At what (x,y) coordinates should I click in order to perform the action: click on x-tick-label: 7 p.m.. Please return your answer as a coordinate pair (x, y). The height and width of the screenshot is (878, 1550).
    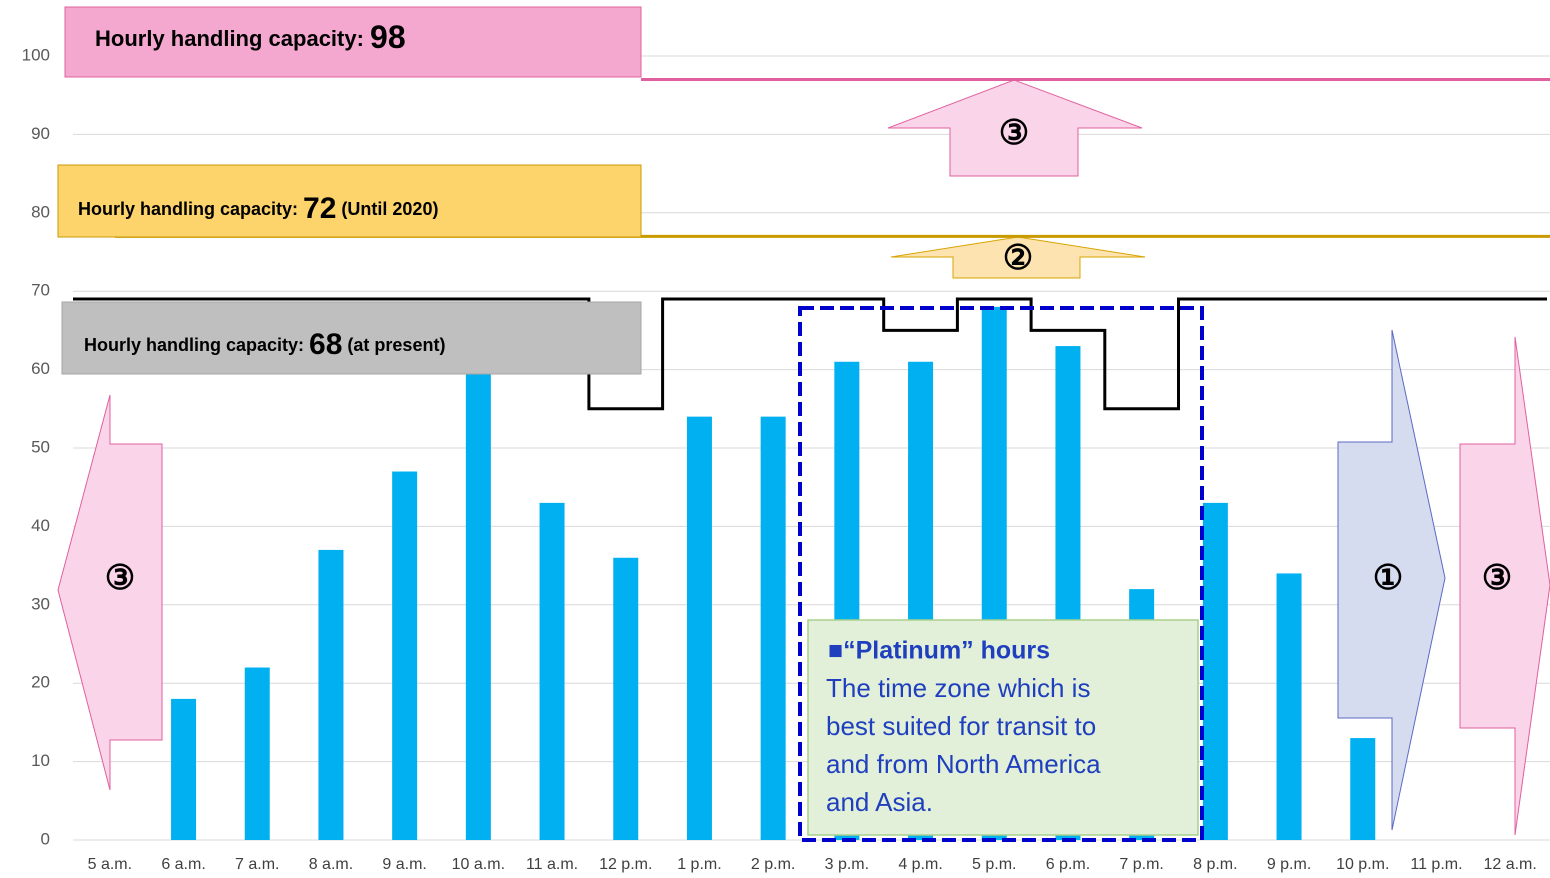
    Looking at the image, I should click on (1141, 864).